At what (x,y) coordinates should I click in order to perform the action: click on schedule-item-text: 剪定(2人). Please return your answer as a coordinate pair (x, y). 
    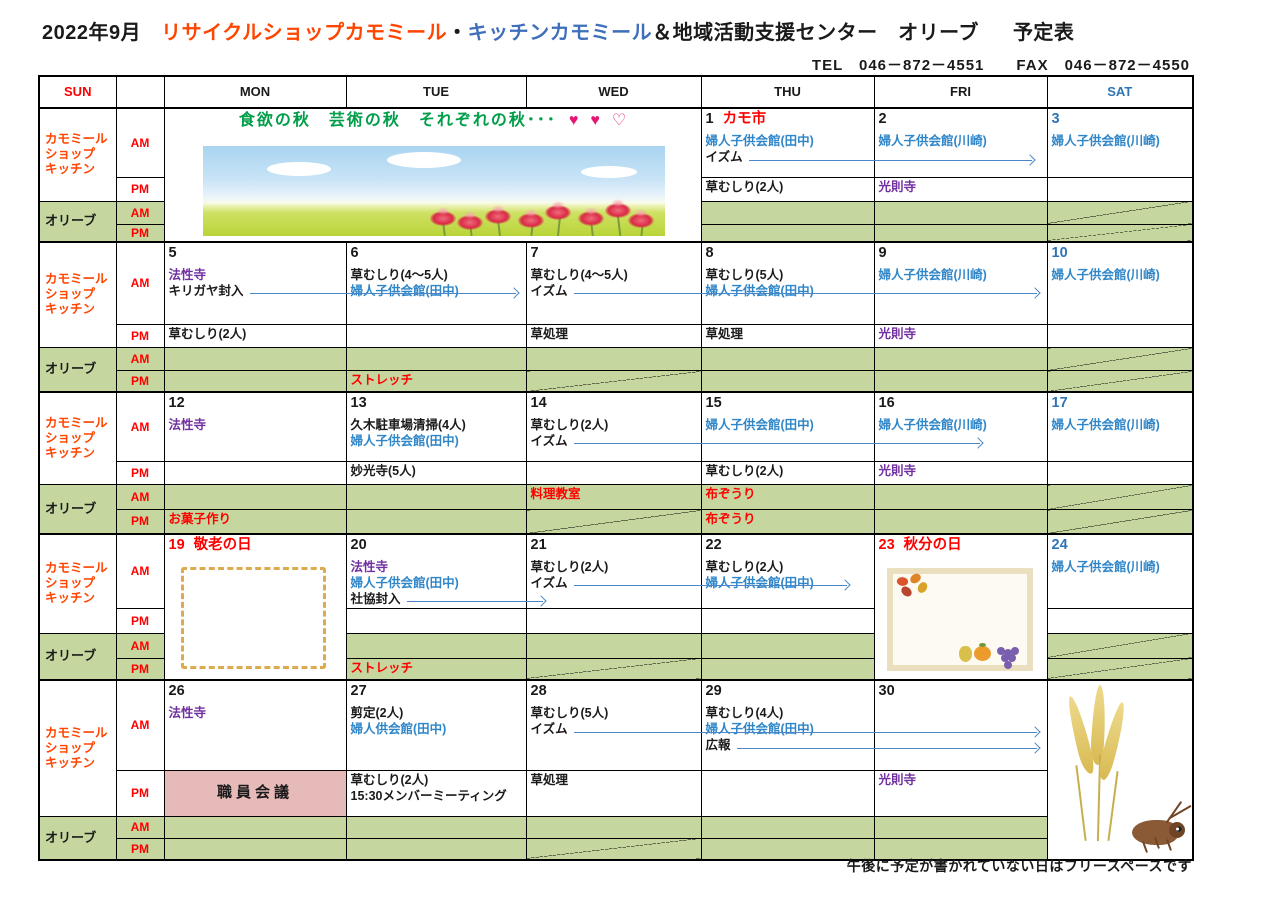
    Looking at the image, I should click on (377, 713).